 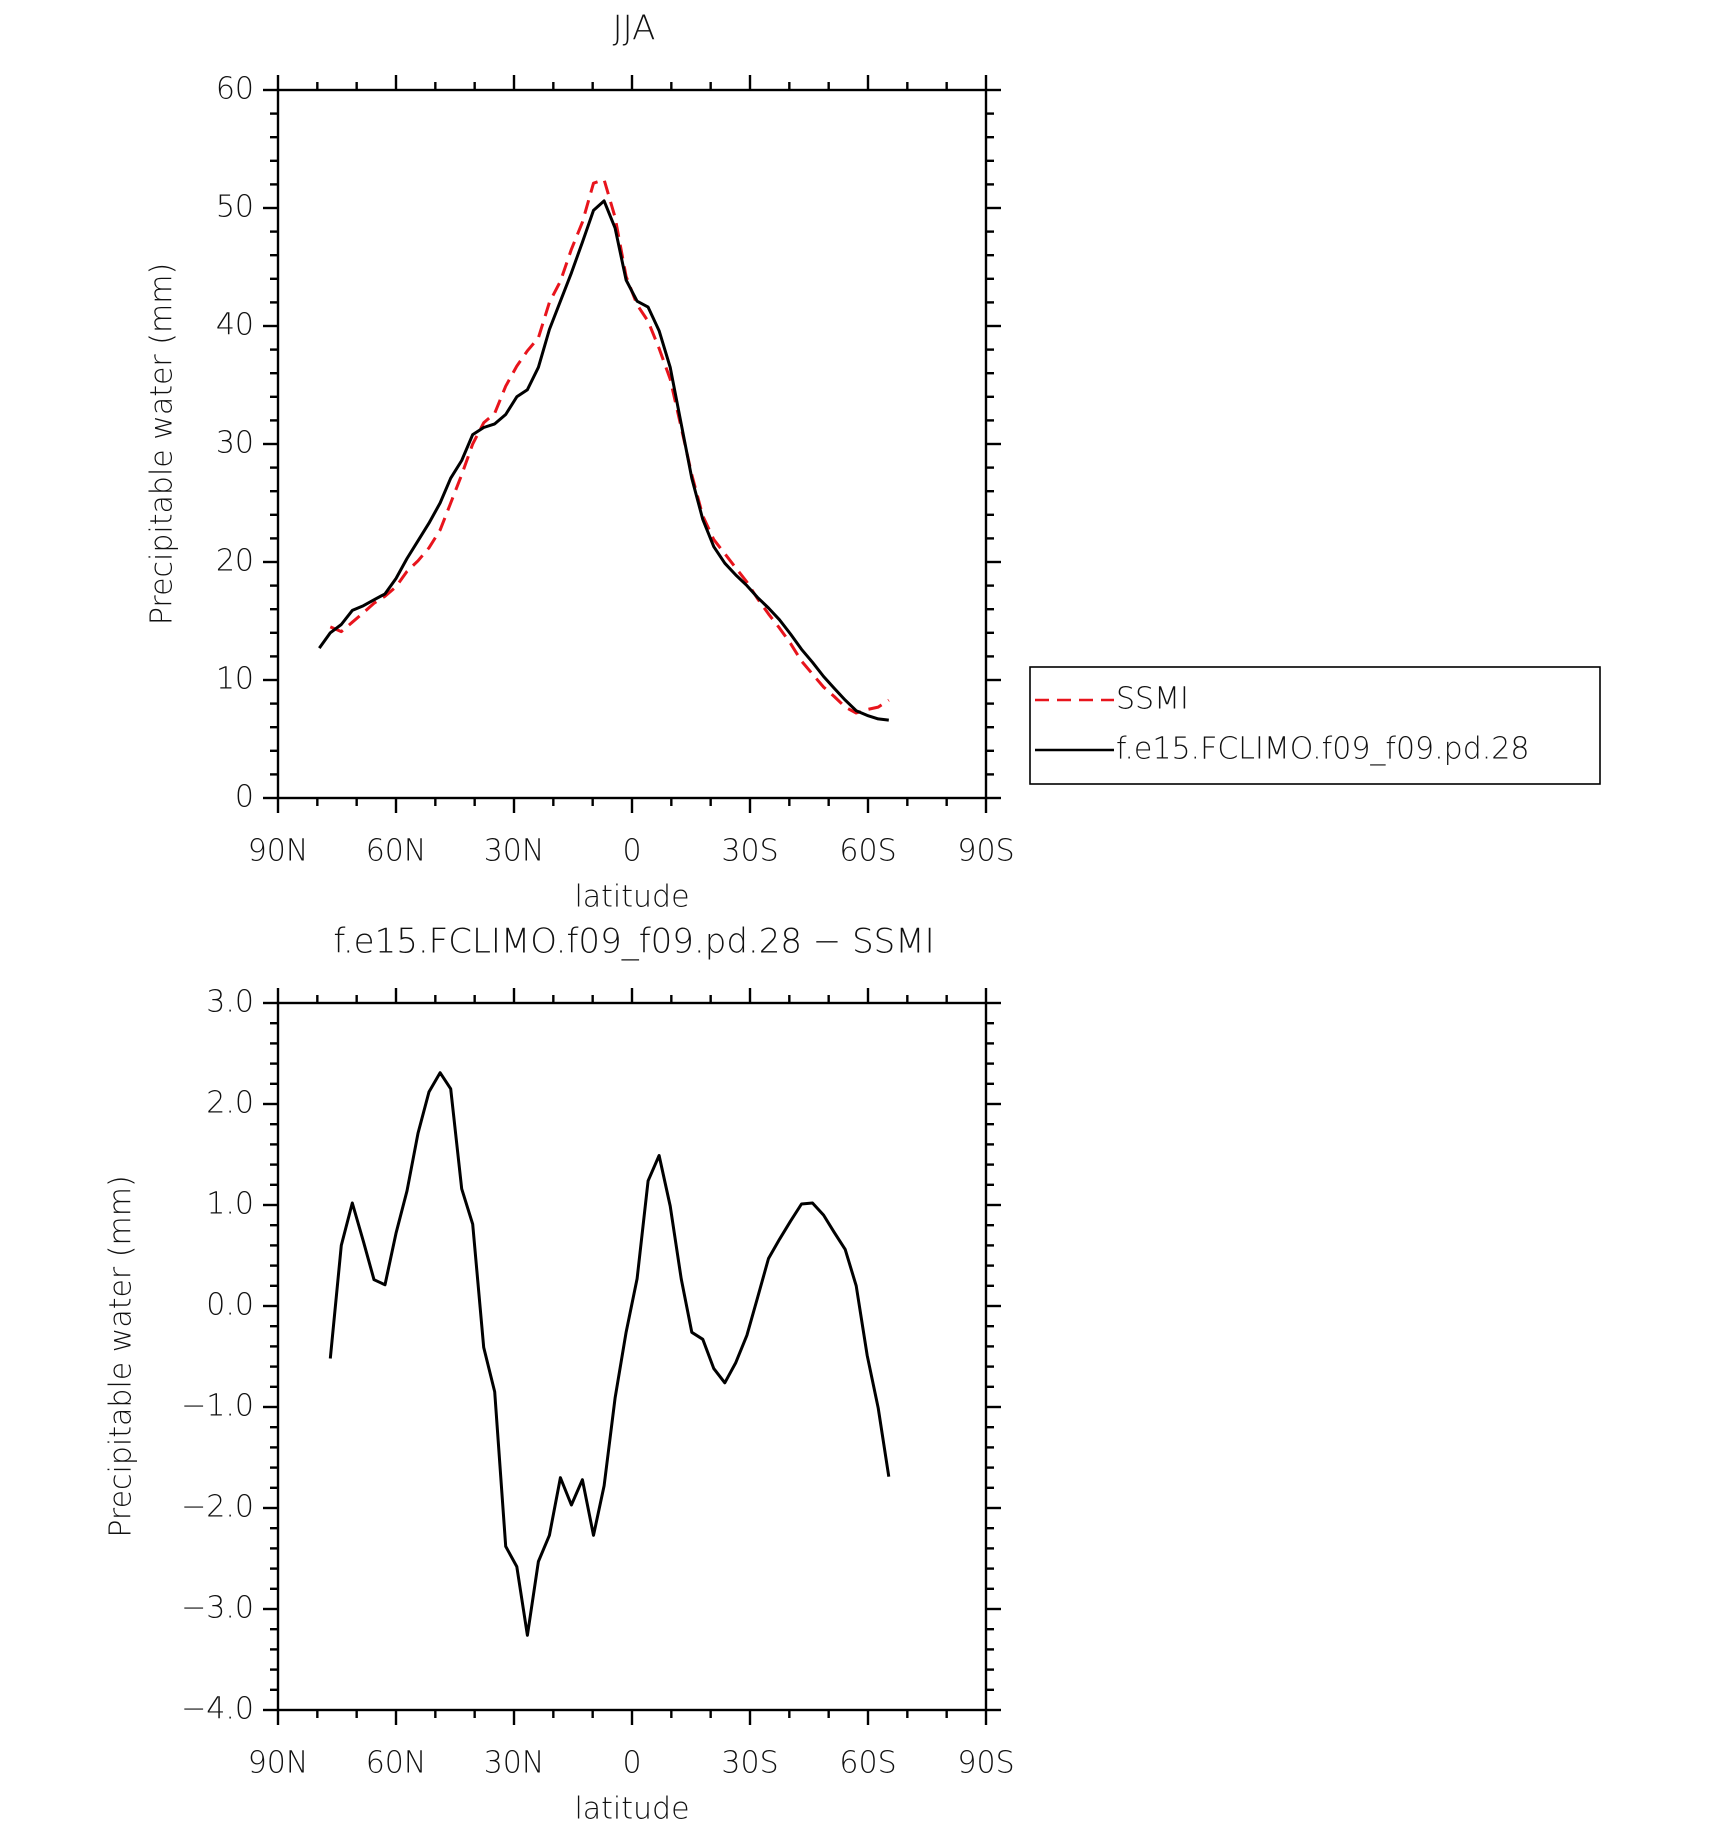 What do you see at coordinates (217, 1507) in the screenshot?
I see `y-tick-label: −2.0` at bounding box center [217, 1507].